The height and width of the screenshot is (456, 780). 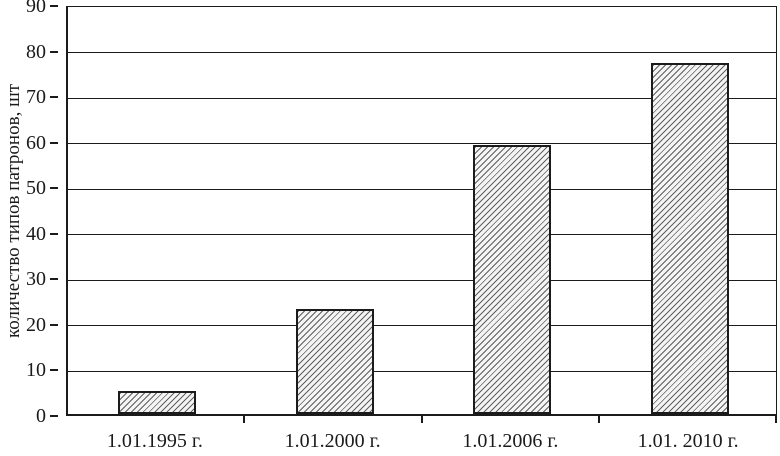 I want to click on x-tick-label-3: 1.01.2006 г., so click(x=510, y=441).